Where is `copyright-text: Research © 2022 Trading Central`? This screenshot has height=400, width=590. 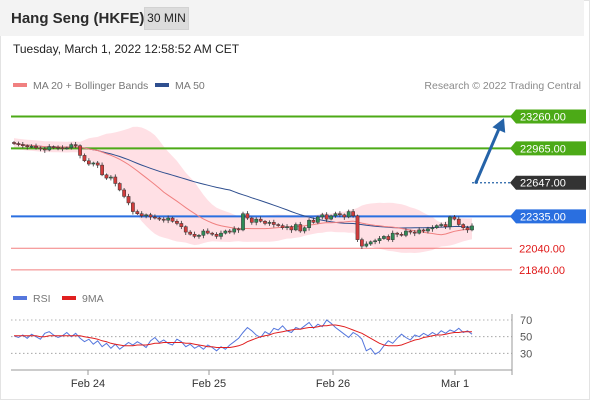
copyright-text: Research © 2022 Trading Central is located at coordinates (502, 86).